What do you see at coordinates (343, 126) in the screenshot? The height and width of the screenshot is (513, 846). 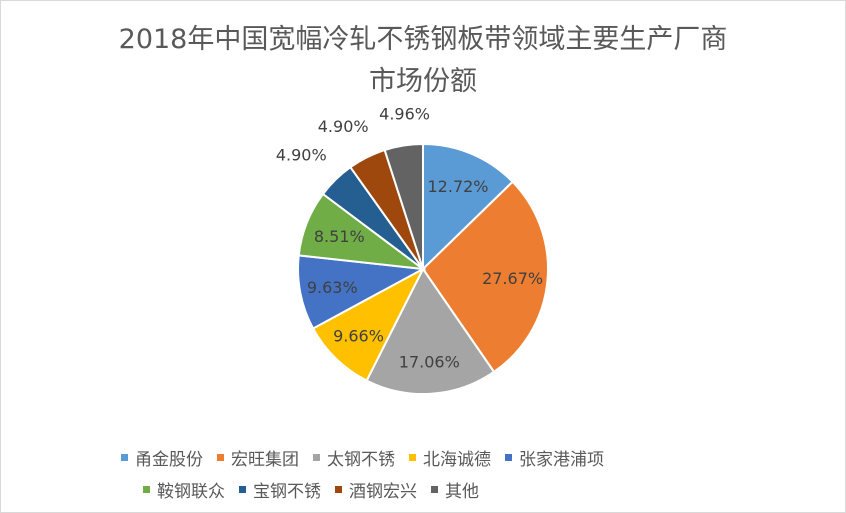 I see `data-label-8: 4.90%` at bounding box center [343, 126].